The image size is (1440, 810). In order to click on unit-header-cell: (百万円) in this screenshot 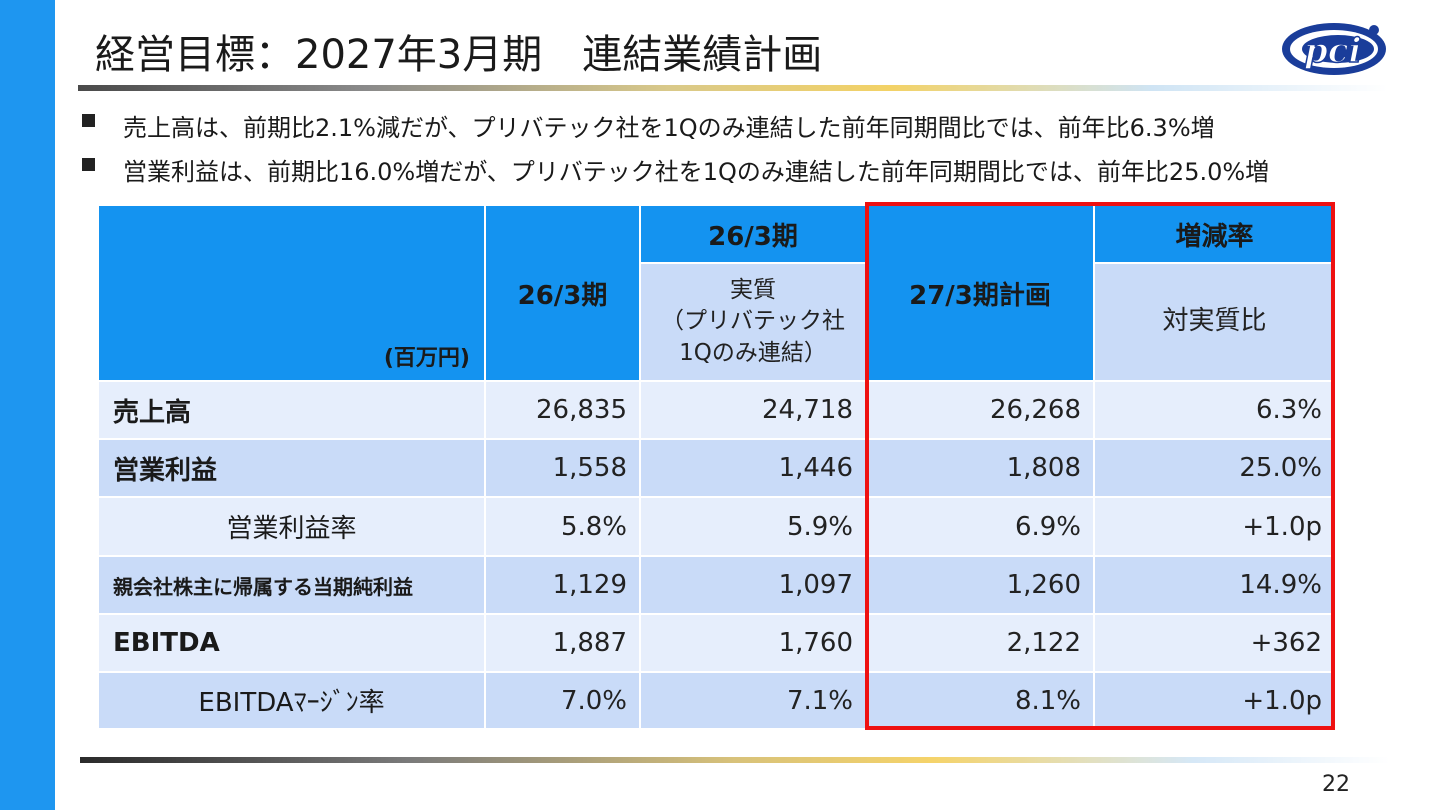, I will do `click(291, 293)`.